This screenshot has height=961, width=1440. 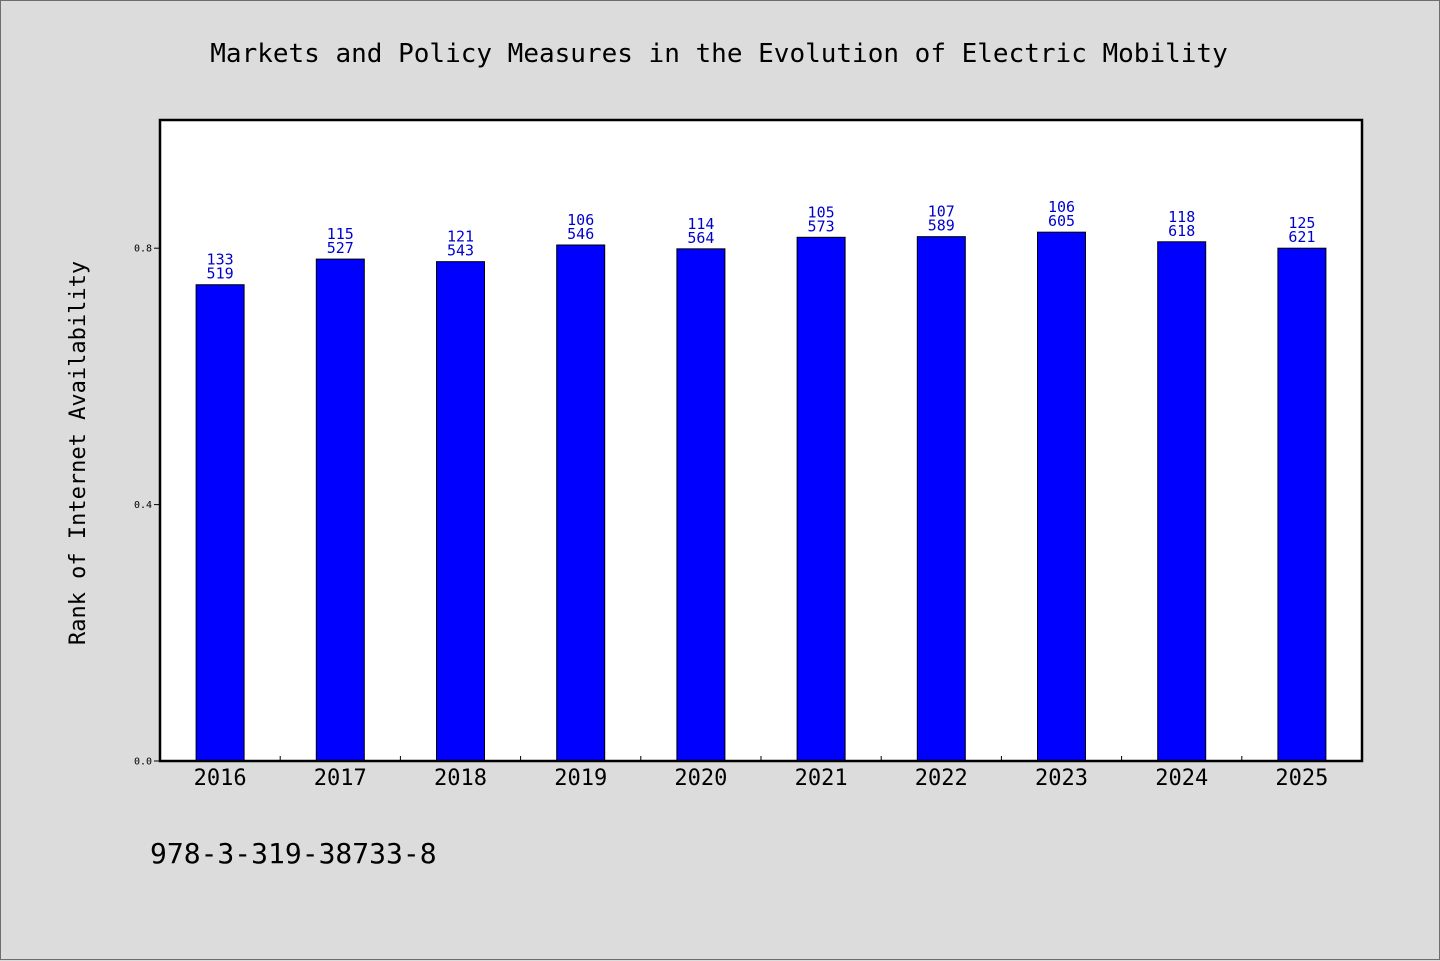 What do you see at coordinates (460, 251) in the screenshot?
I see `data-label-bottom: 543` at bounding box center [460, 251].